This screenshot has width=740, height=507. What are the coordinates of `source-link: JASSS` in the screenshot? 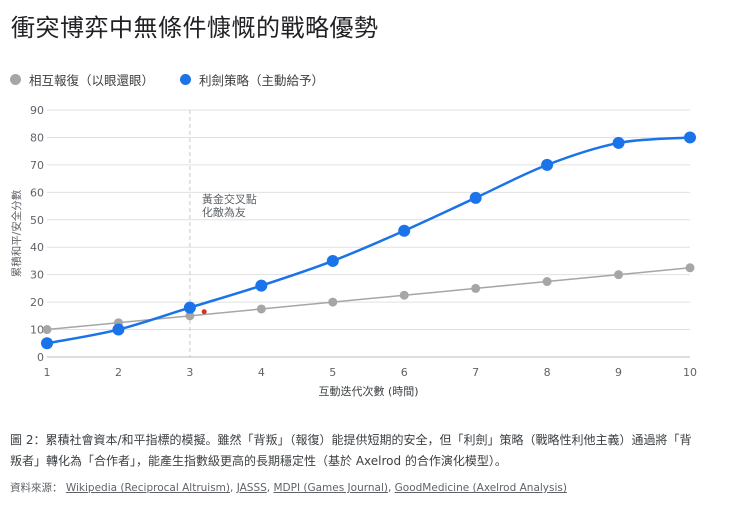 It's located at (251, 488).